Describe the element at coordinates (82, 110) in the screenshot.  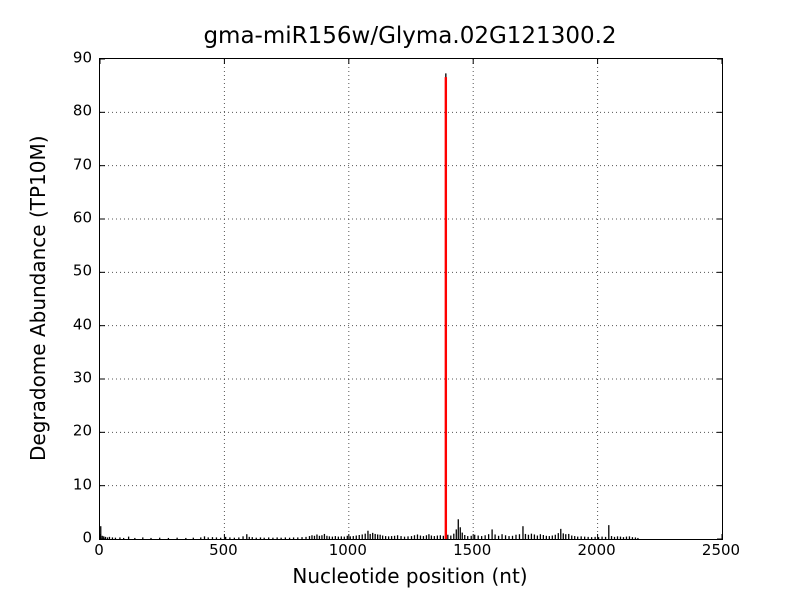
I see `y-tick-label: 80` at that location.